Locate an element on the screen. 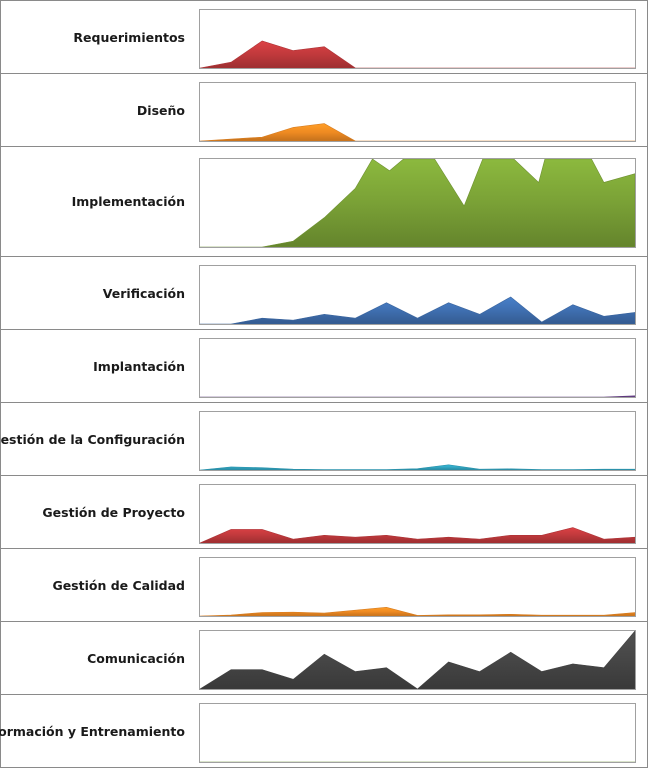  plot-formacion is located at coordinates (417, 733).